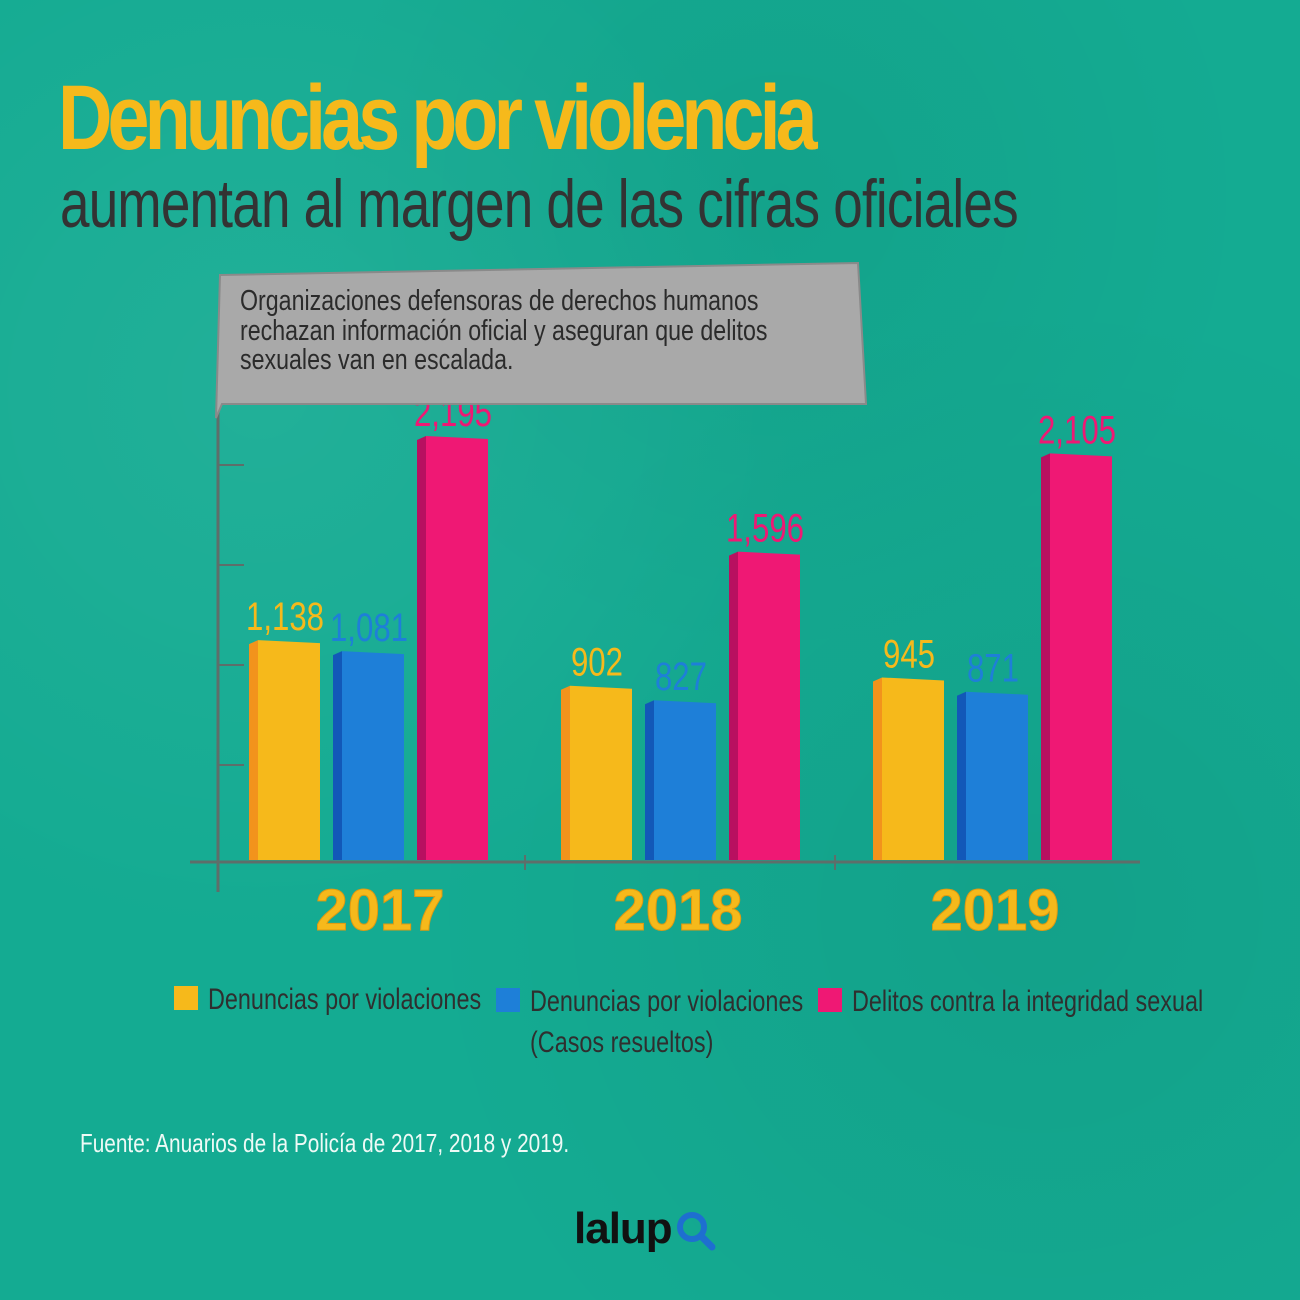  I want to click on value-label-2019-casos-resueltos: 871, so click(993, 668).